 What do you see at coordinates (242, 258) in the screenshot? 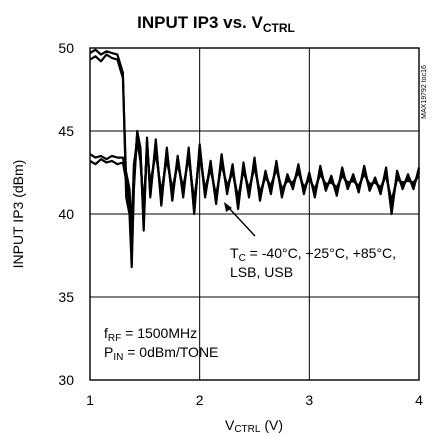
I see `annotation-temp-tc-sub: C` at bounding box center [242, 258].